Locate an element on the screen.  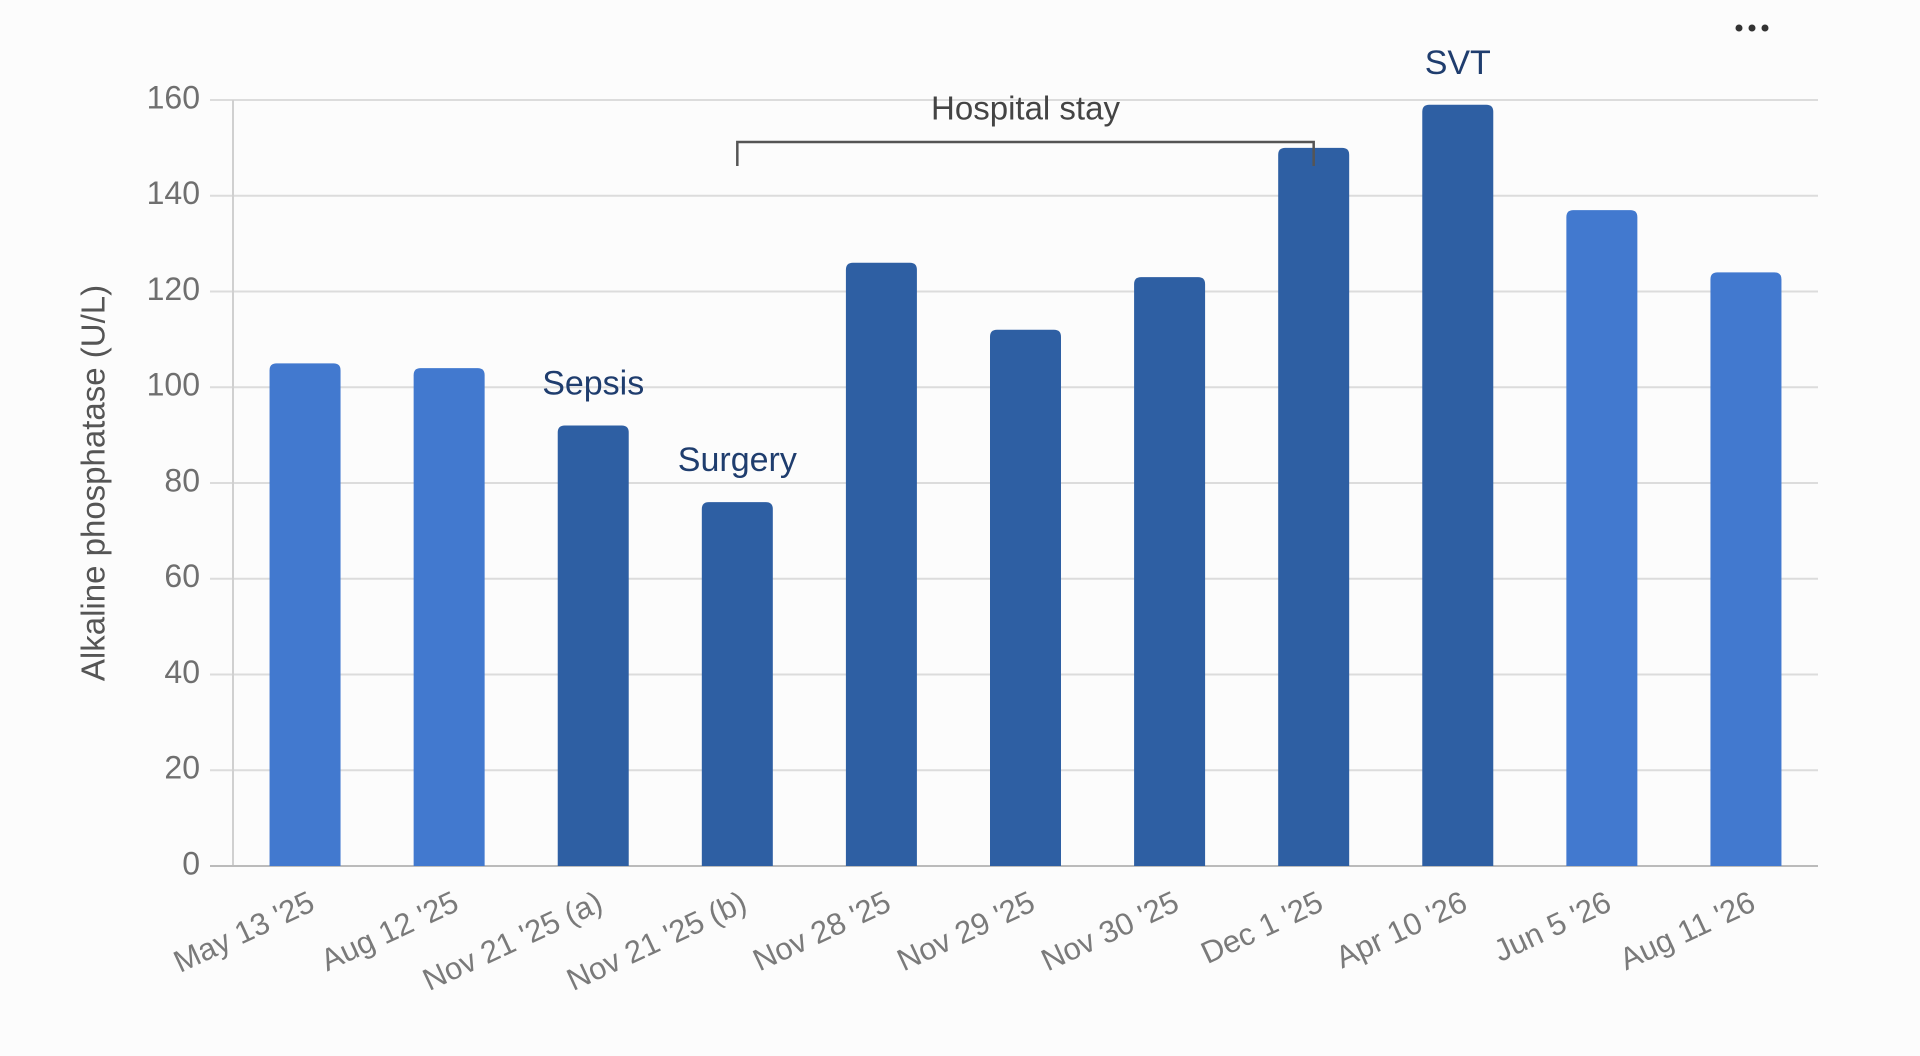
x-tick-label: May 13 '25 is located at coordinates (243, 931).